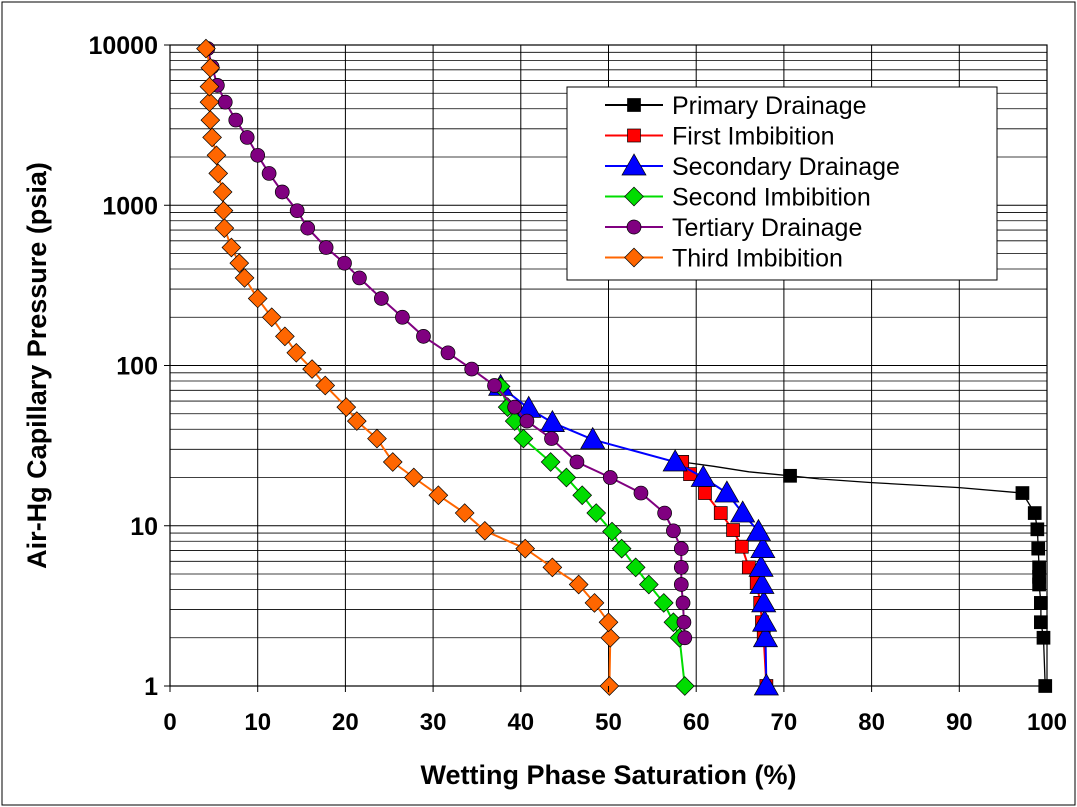 Image resolution: width=1077 pixels, height=807 pixels. Describe the element at coordinates (151, 687) in the screenshot. I see `y-tick-label: 1` at that location.